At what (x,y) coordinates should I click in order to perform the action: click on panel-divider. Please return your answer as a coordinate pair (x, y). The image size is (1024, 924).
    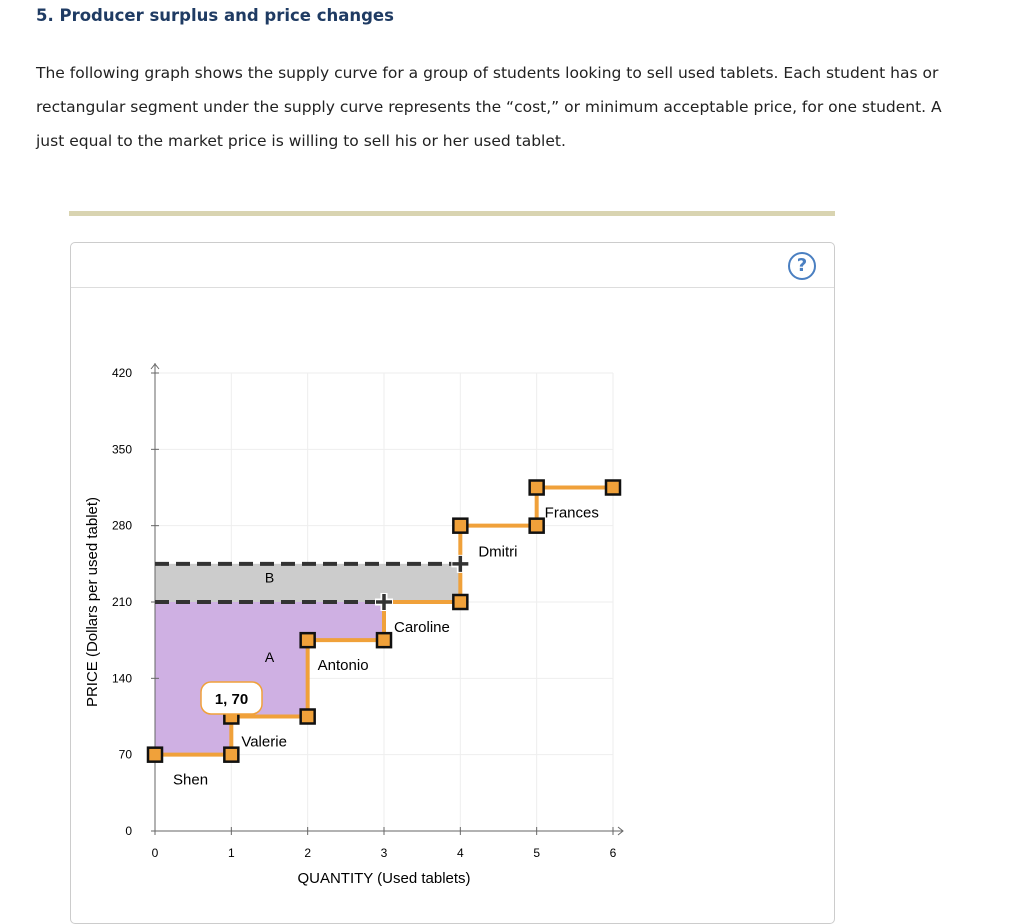
    Looking at the image, I should click on (452, 287).